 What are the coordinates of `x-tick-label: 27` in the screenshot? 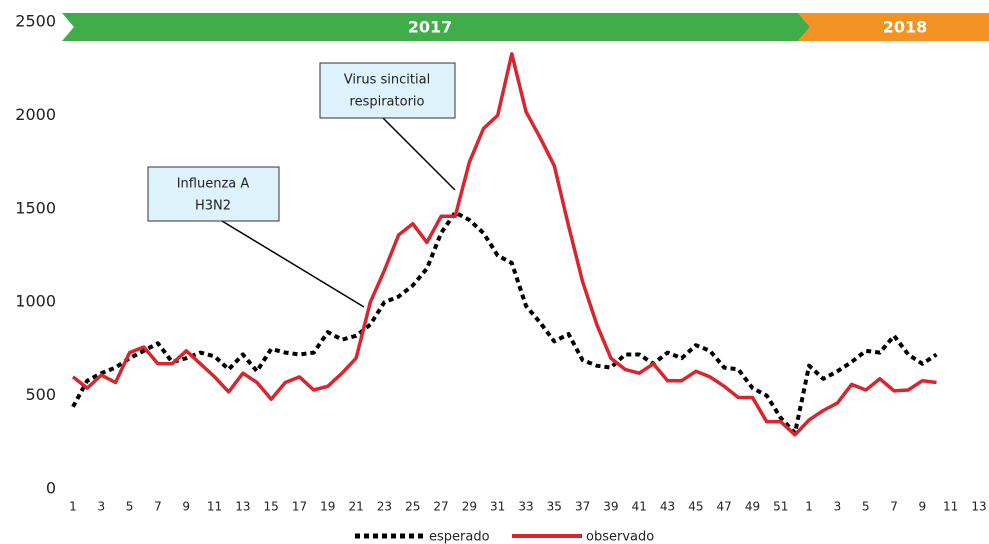 It's located at (440, 507).